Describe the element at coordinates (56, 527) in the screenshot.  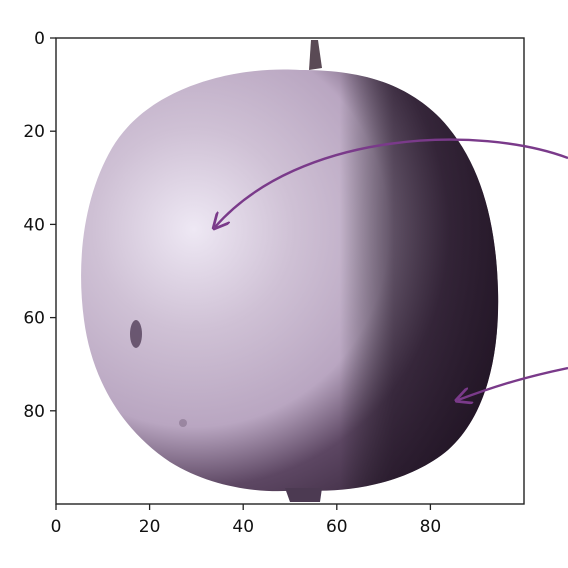
I see `x-tick-label: 0` at that location.